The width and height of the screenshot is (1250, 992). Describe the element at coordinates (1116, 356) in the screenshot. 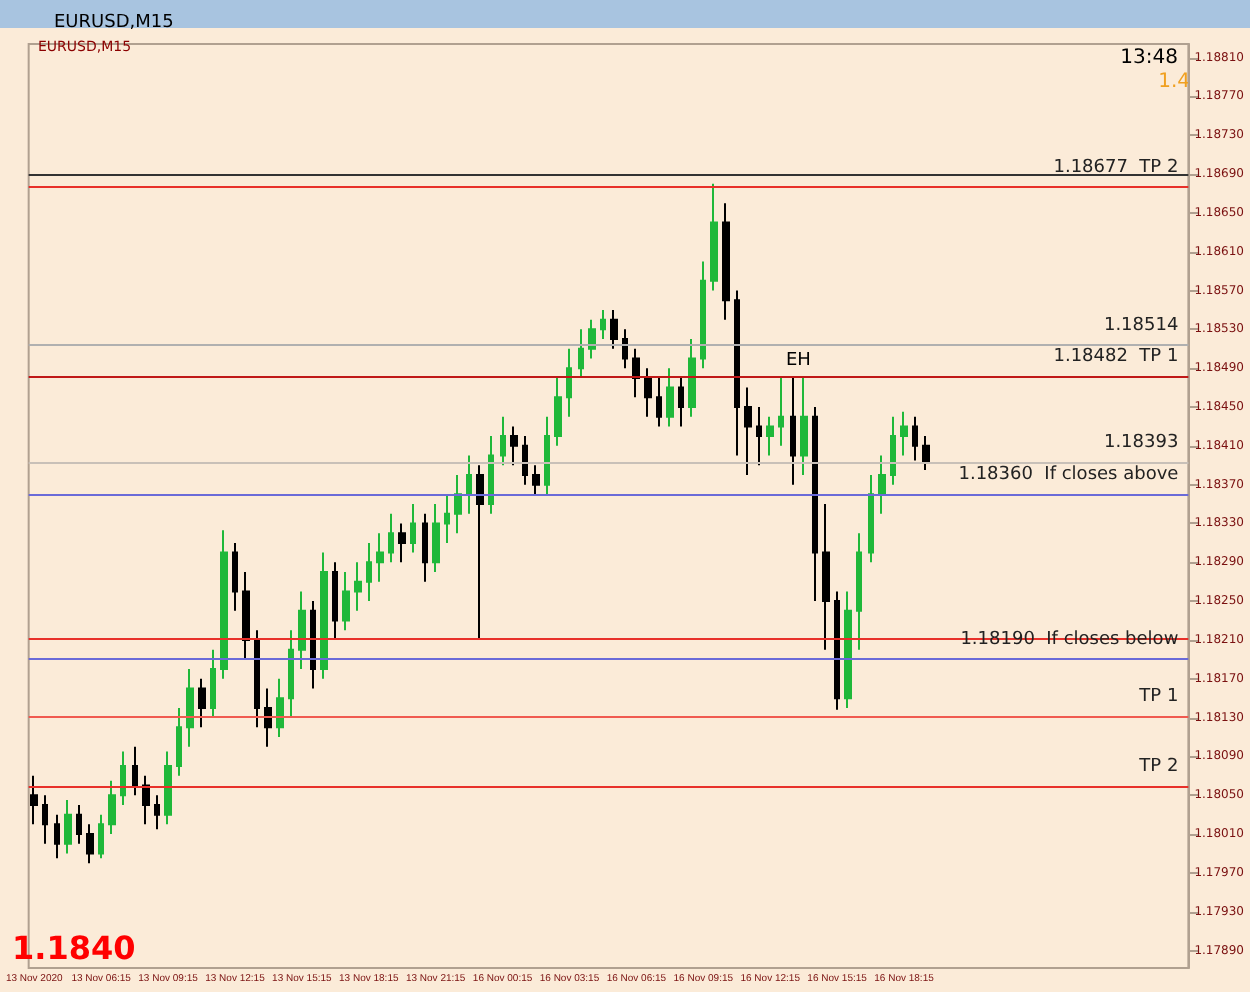

I see `ref-line-label: 1.18482 TP 1` at that location.